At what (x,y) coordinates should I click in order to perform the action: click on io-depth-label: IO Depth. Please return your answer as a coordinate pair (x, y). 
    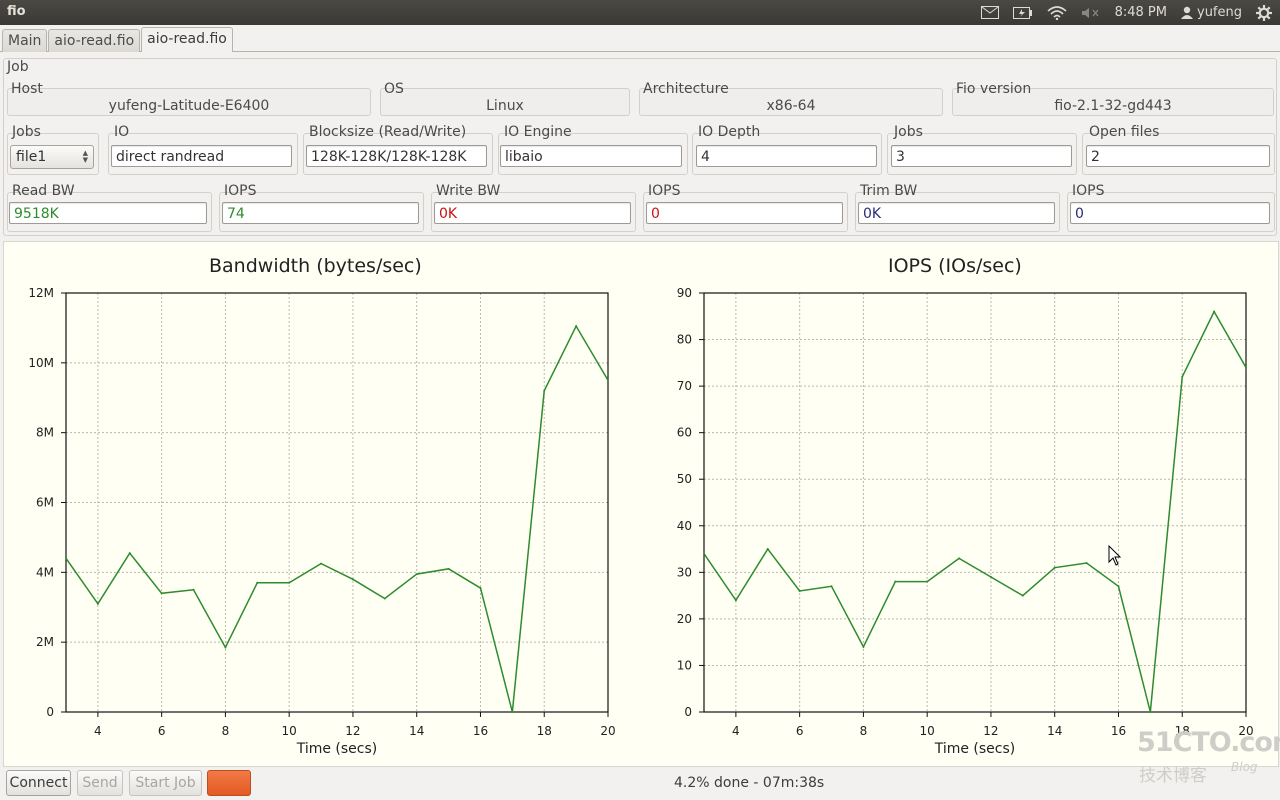
    Looking at the image, I should click on (729, 132).